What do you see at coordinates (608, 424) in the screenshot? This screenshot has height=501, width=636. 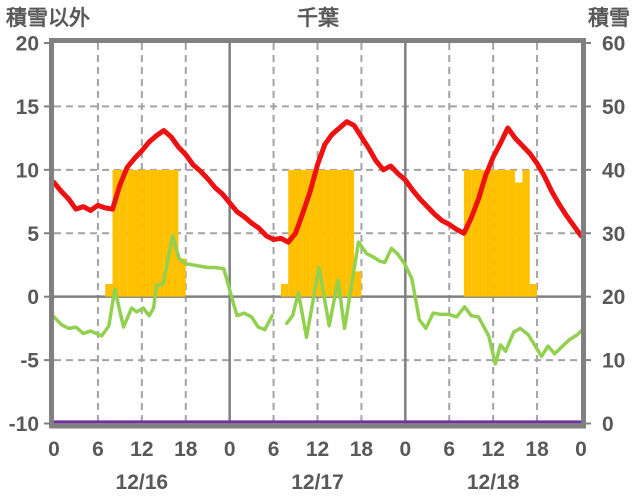 I see `right-axis-tick-label: 0` at bounding box center [608, 424].